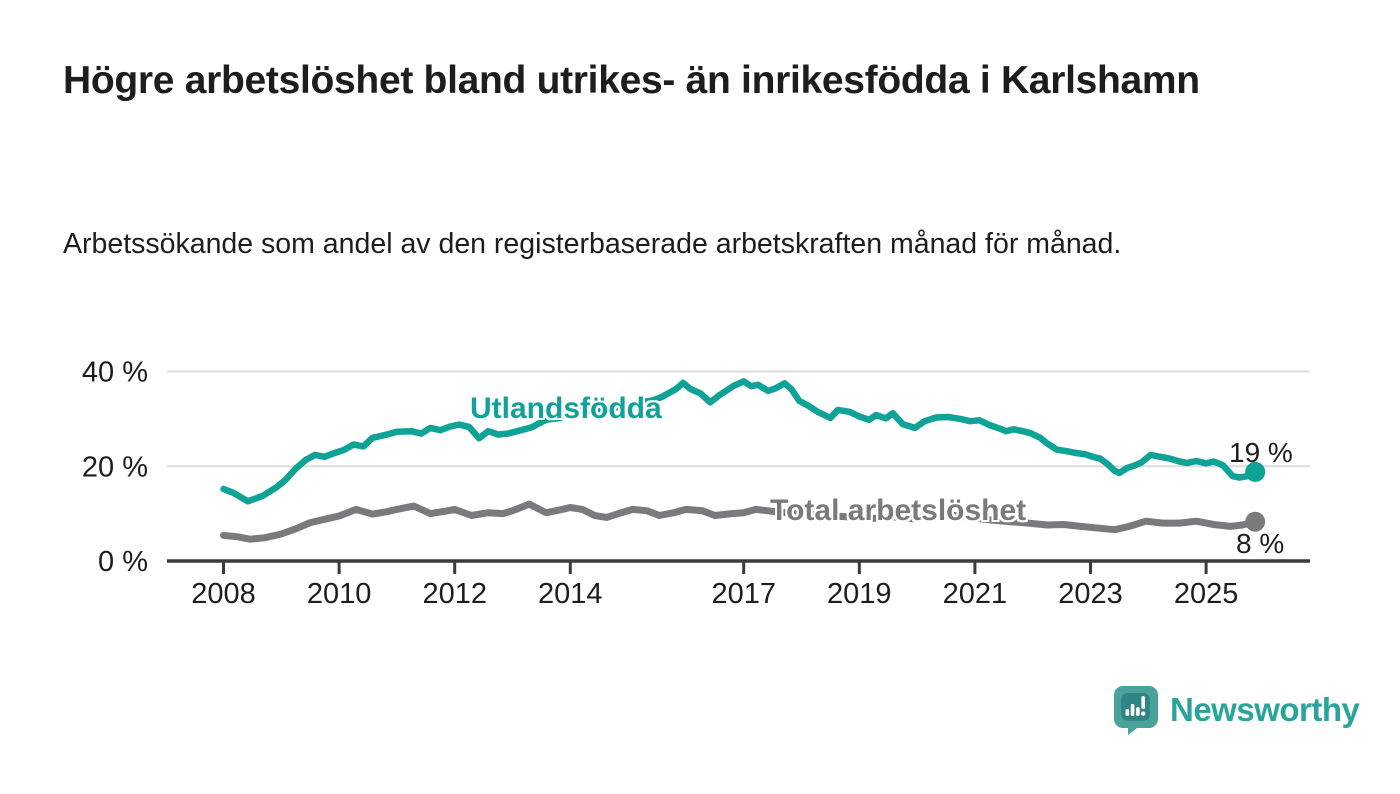 This screenshot has width=1400, height=794. I want to click on newsworthy-logo-text: Newsworthy, so click(1265, 709).